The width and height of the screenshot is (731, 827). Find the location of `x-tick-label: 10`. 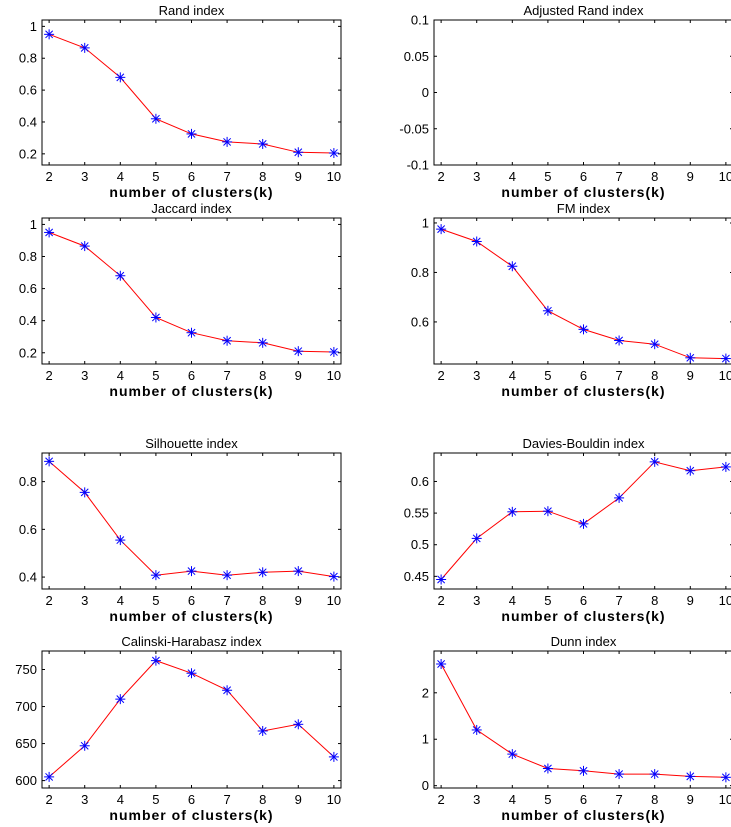

x-tick-label: 10 is located at coordinates (725, 600).